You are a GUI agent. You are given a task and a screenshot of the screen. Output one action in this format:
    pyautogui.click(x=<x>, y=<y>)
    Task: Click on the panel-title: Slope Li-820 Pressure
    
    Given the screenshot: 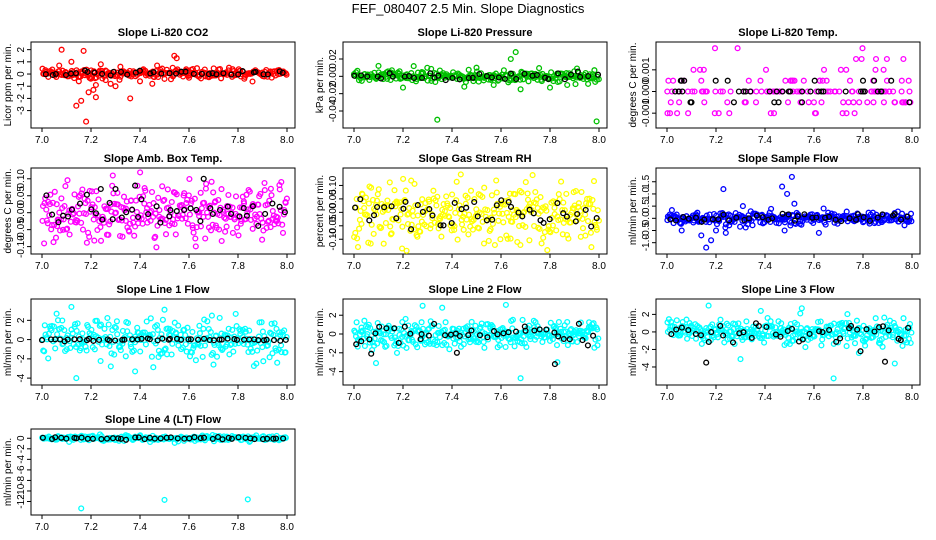 What is the action you would take?
    pyautogui.click(x=475, y=33)
    